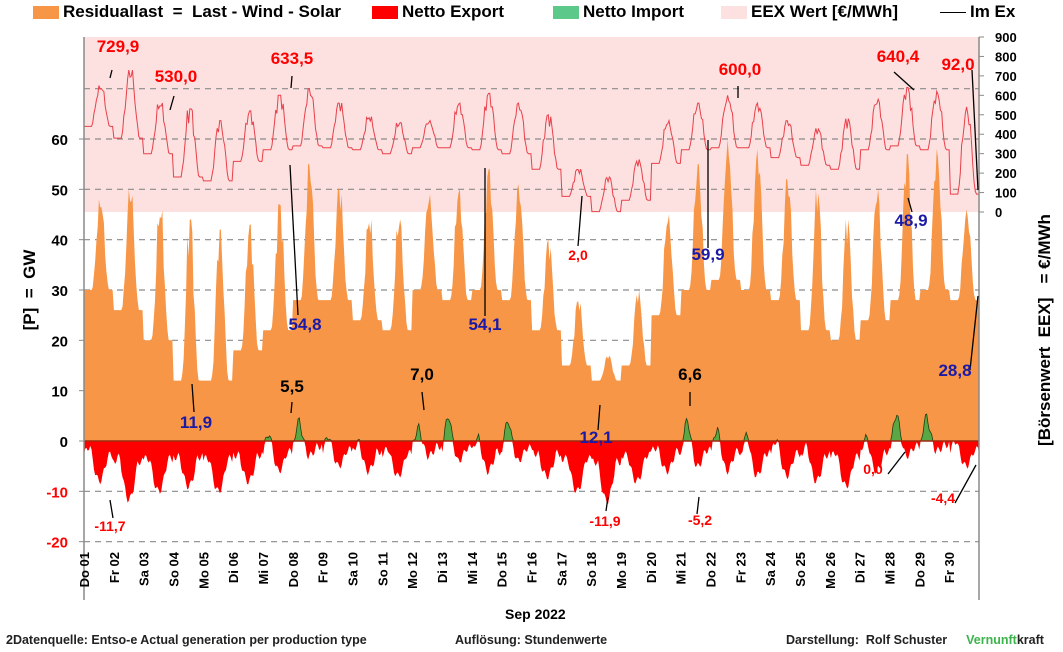  What do you see at coordinates (174, 568) in the screenshot?
I see `x-tick-label: So 04` at bounding box center [174, 568].